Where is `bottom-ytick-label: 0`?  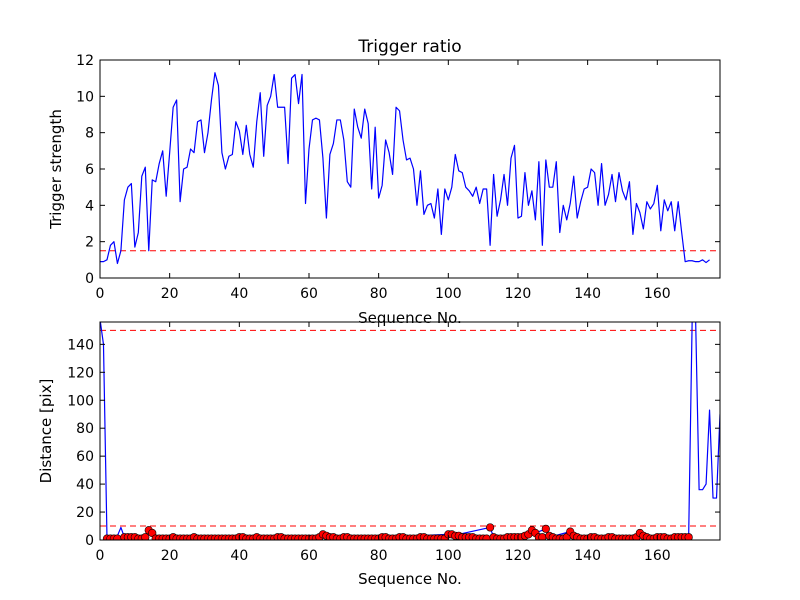
bottom-ytick-label: 0 is located at coordinates (89, 541).